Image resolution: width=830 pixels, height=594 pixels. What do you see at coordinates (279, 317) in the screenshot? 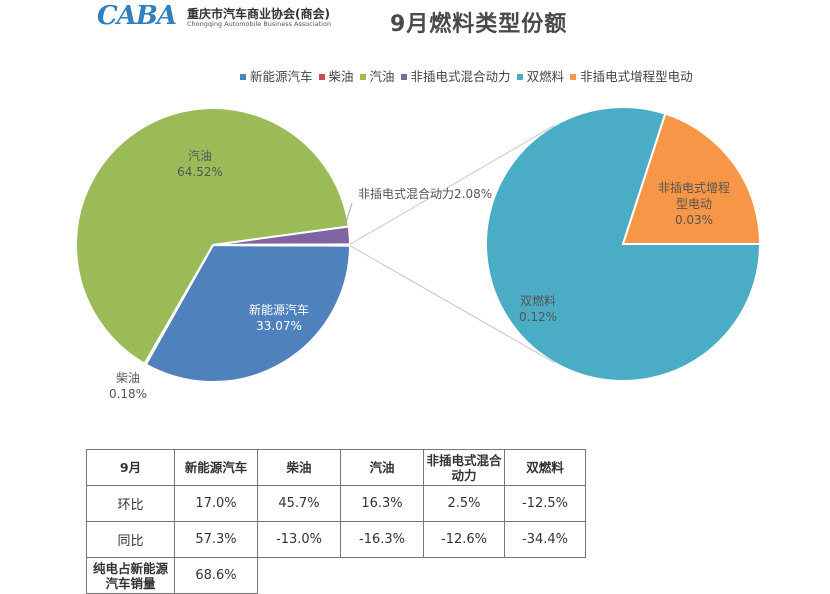
I see `data-label-nev: 新能源汽车 33.07%` at bounding box center [279, 317].